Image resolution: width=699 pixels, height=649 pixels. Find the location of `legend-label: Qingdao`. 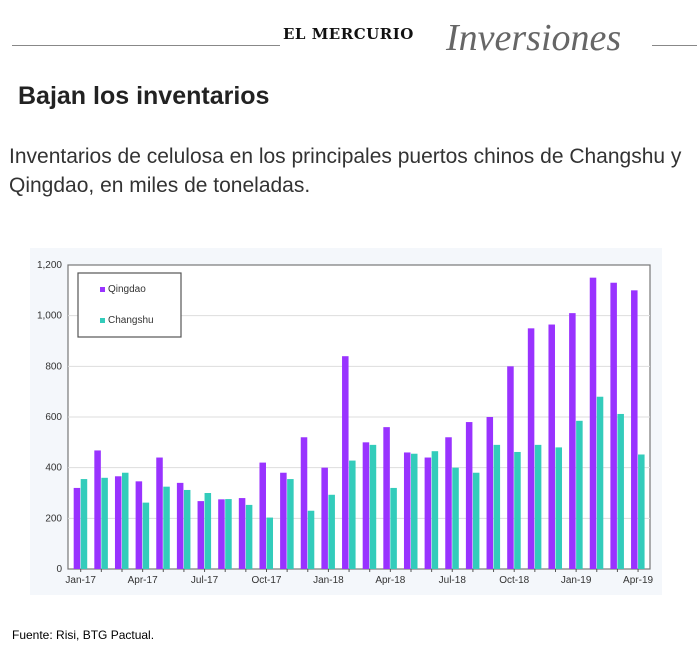

legend-label: Qingdao is located at coordinates (127, 289).